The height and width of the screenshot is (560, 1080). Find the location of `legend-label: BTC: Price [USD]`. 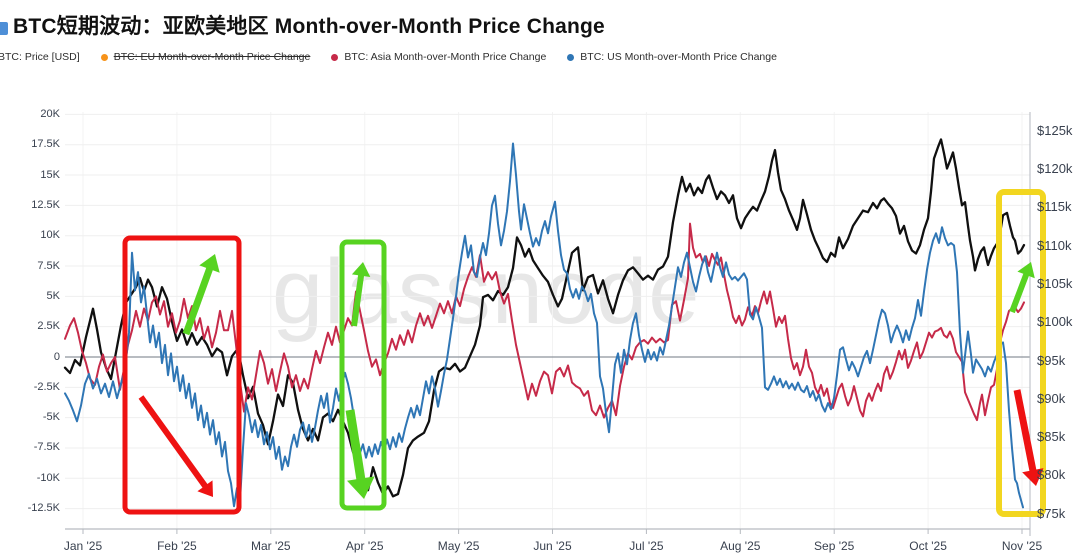

legend-label: BTC: Price [USD] is located at coordinates (40, 57).